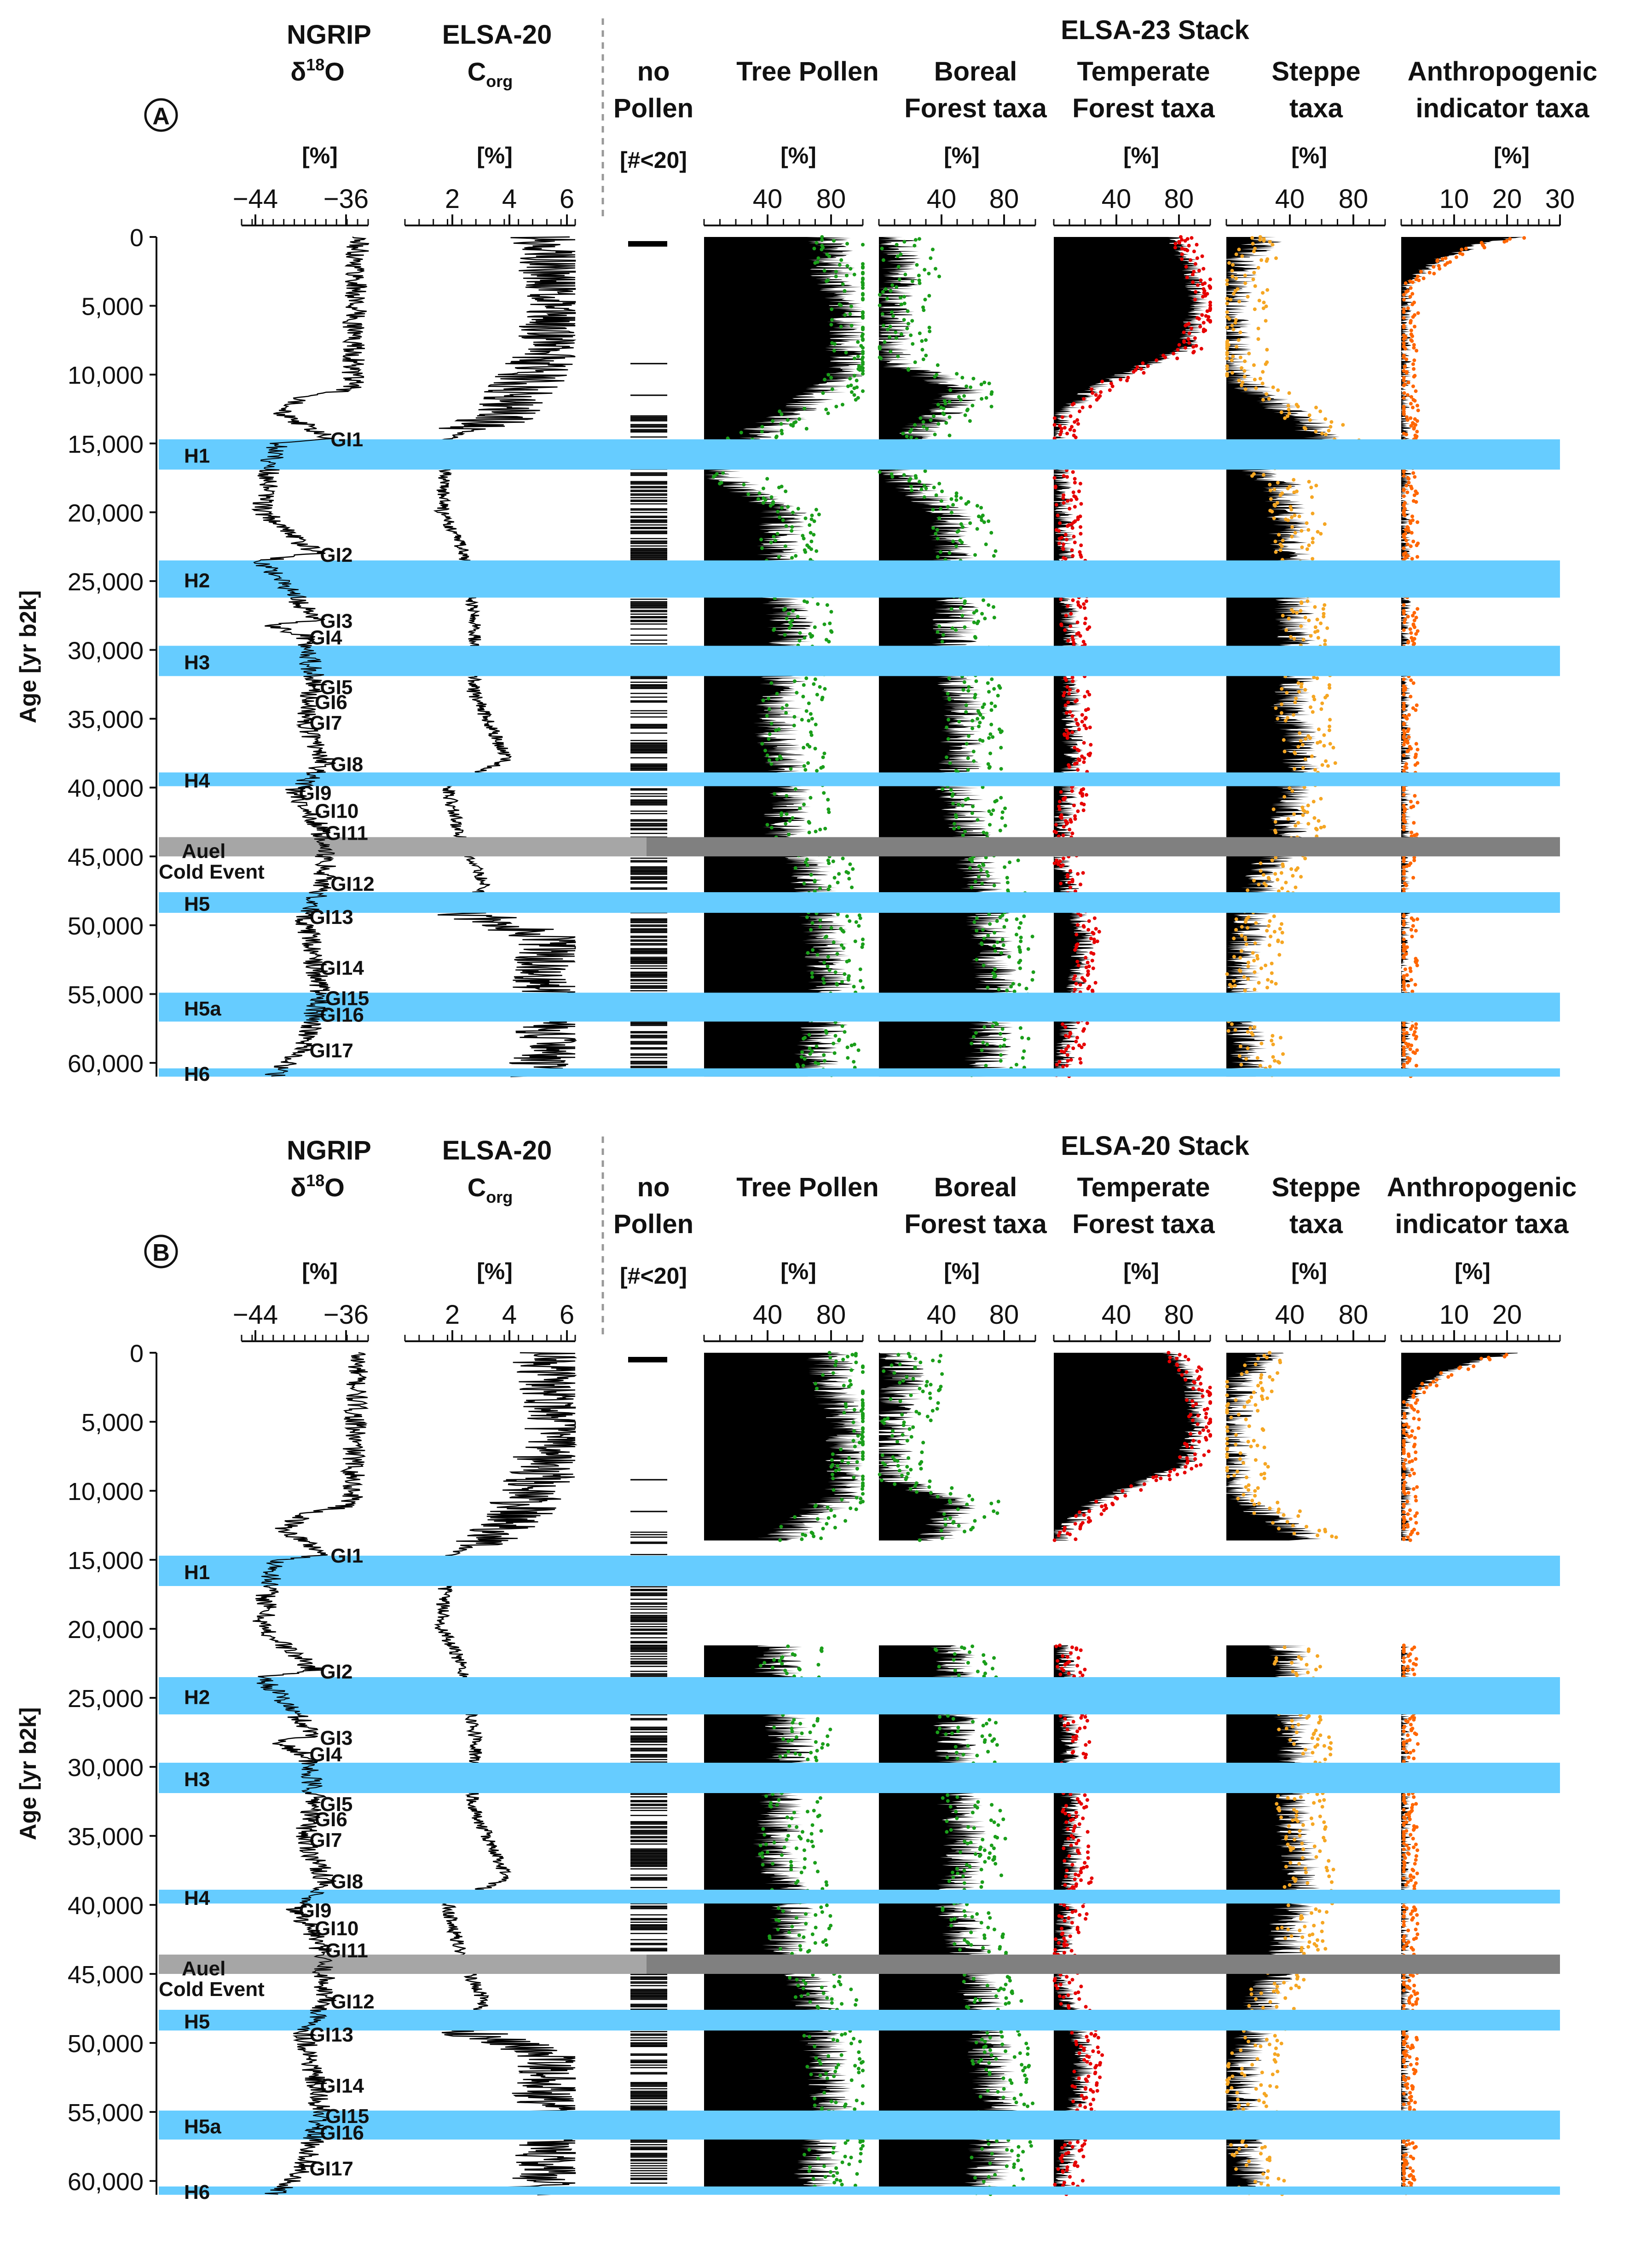 The height and width of the screenshot is (2244, 1652). Describe the element at coordinates (137, 1353) in the screenshot. I see `y-tick-label: 0` at that location.